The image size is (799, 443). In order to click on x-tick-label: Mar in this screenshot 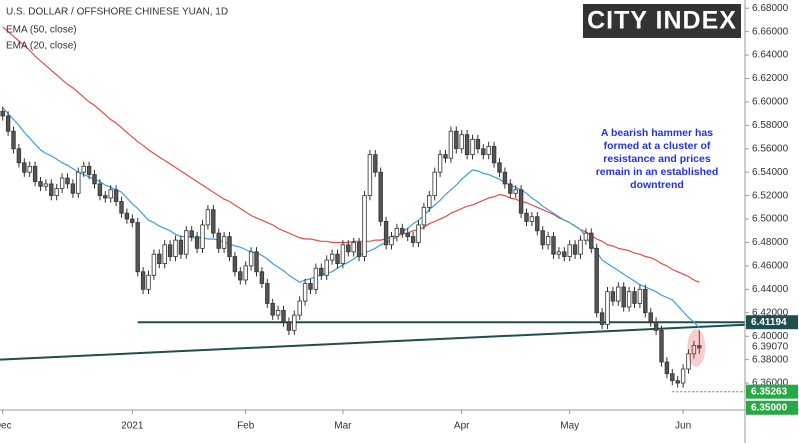, I will do `click(343, 426)`.